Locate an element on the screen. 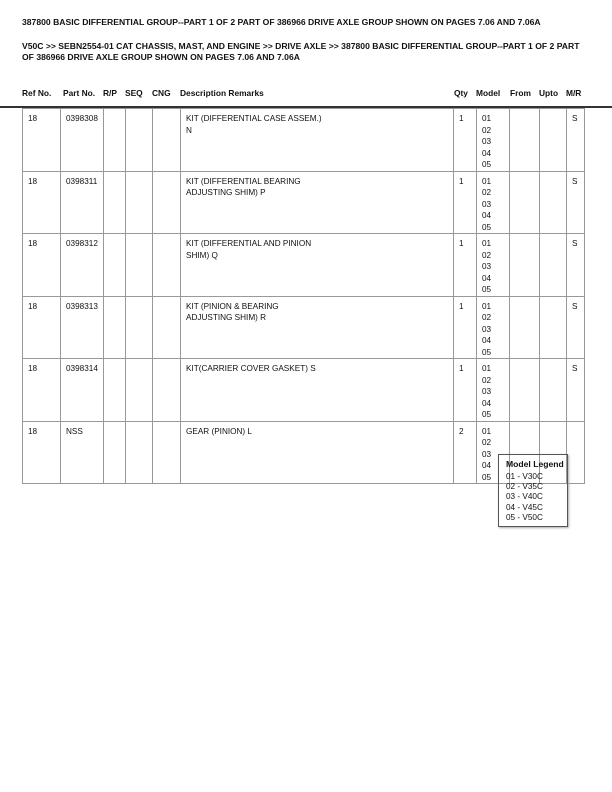 The width and height of the screenshot is (612, 792). cell-desc: KIT(CARRIER COVER GASKET) S is located at coordinates (317, 390).